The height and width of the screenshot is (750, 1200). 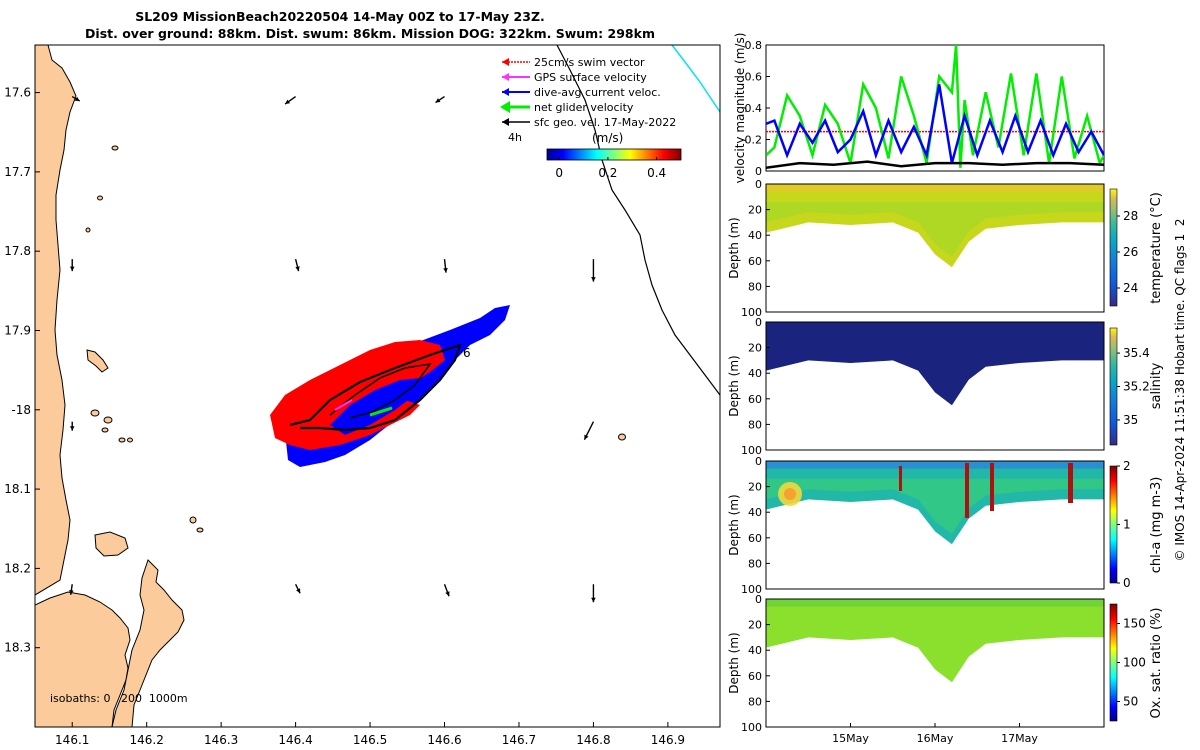 I want to click on section-x-tick-label: 17May, so click(x=1019, y=738).